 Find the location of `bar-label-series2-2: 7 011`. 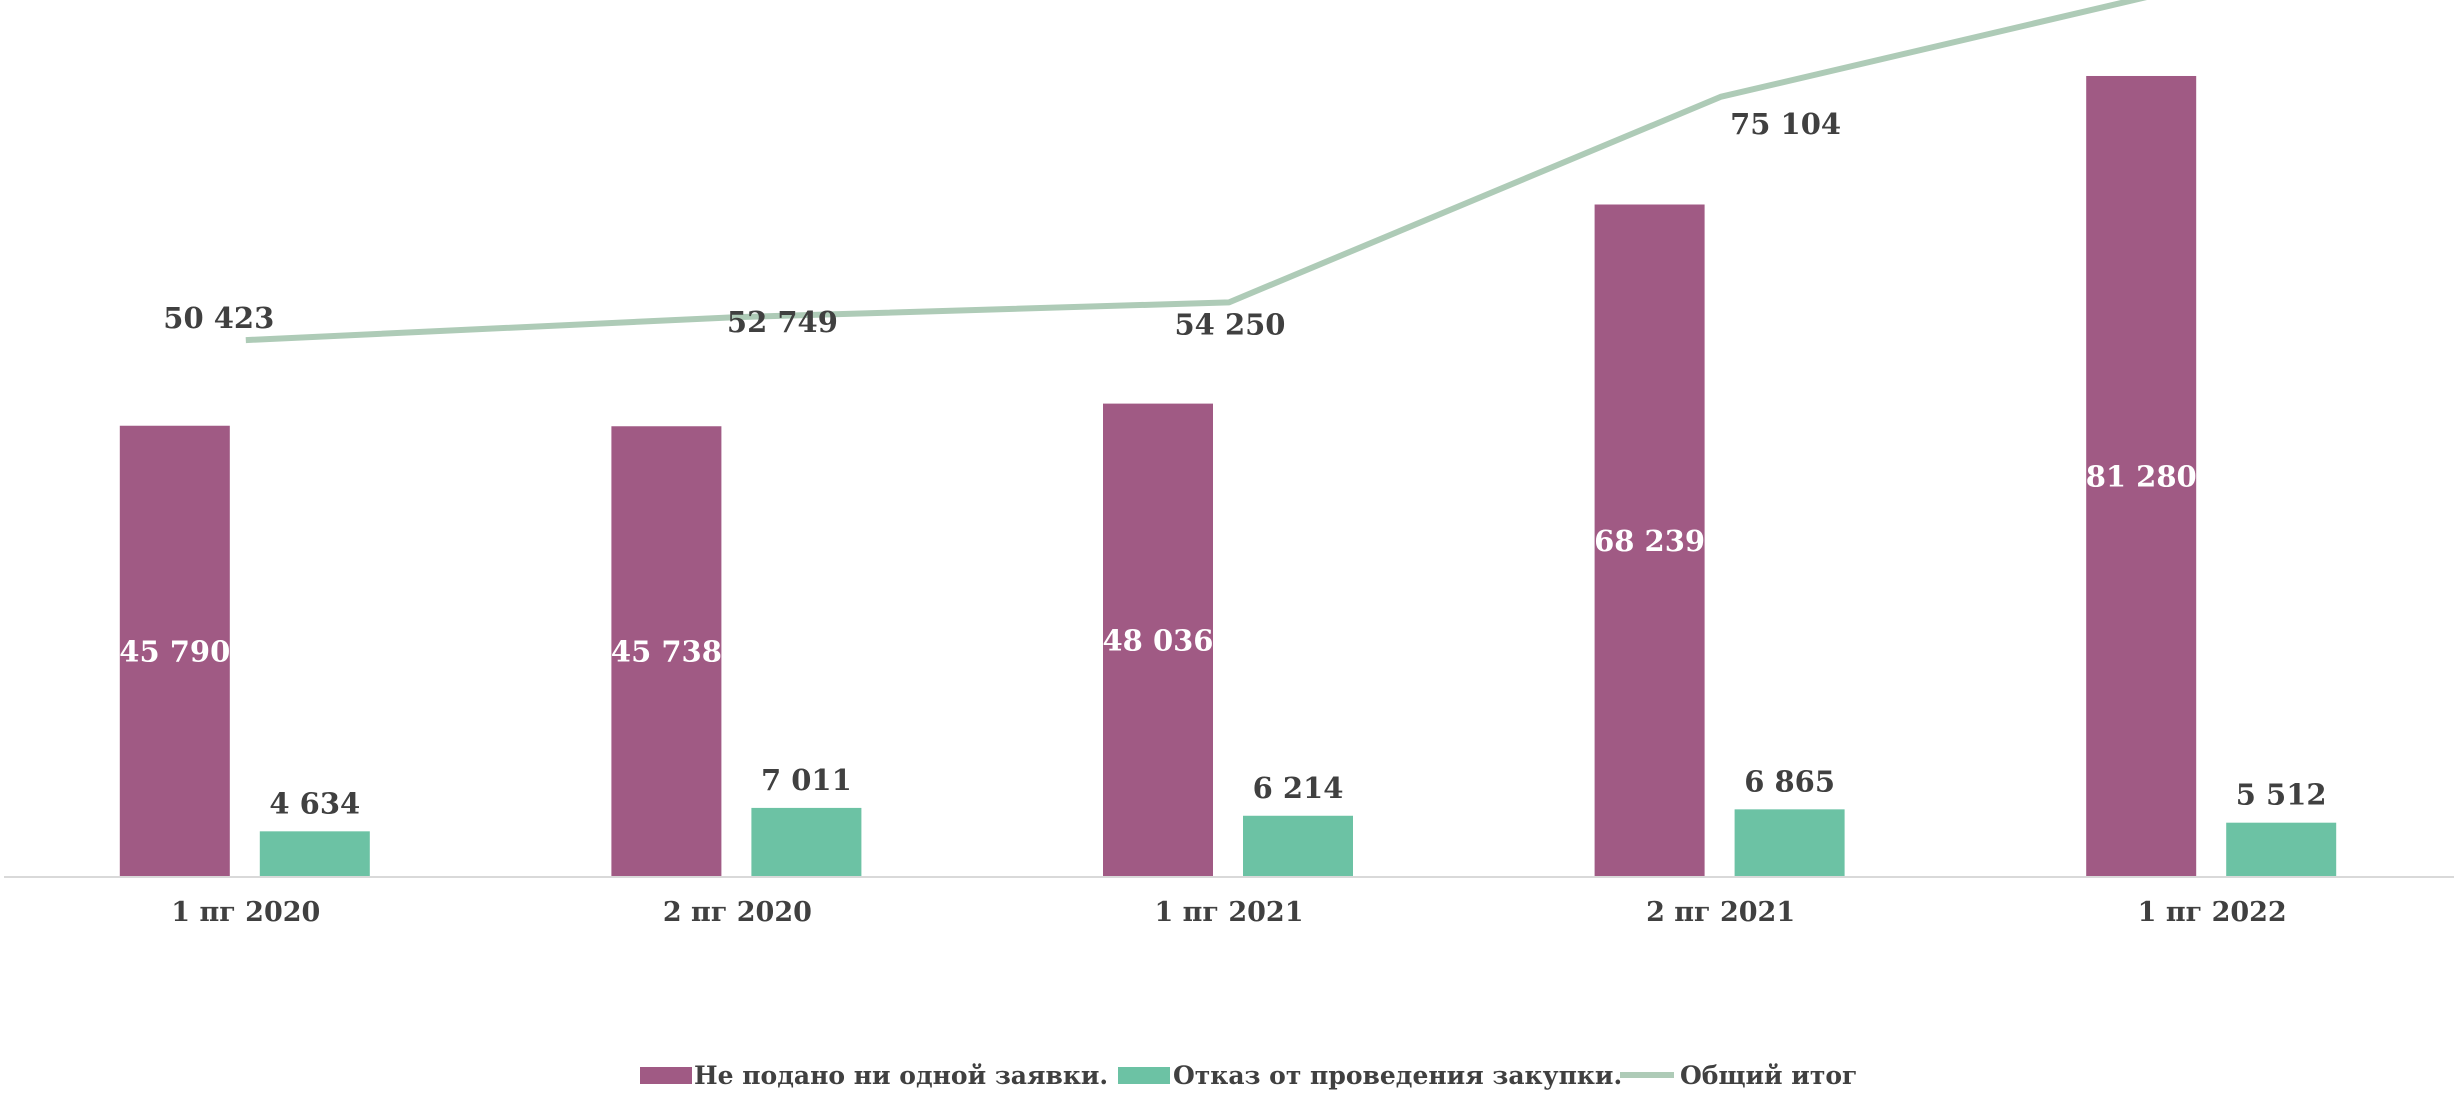

bar-label-series2-2: 7 011 is located at coordinates (806, 780).